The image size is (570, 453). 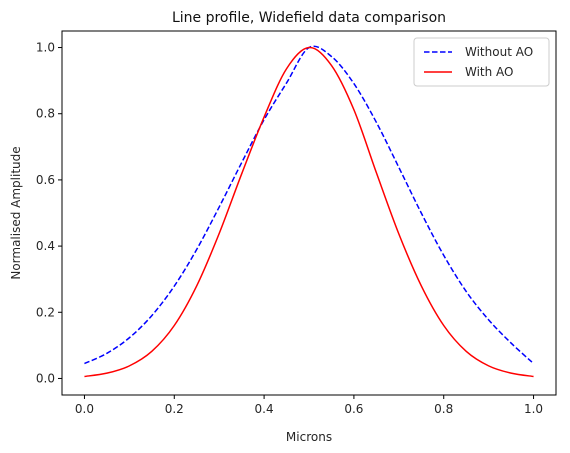 What do you see at coordinates (309, 18) in the screenshot?
I see `chart-title: Line profile, Widefield data comparison` at bounding box center [309, 18].